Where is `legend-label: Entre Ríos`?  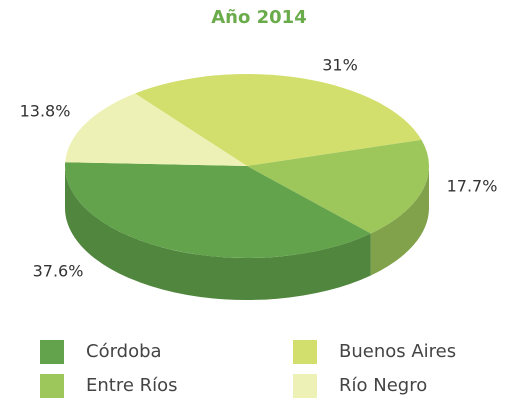 legend-label: Entre Ríos is located at coordinates (132, 385).